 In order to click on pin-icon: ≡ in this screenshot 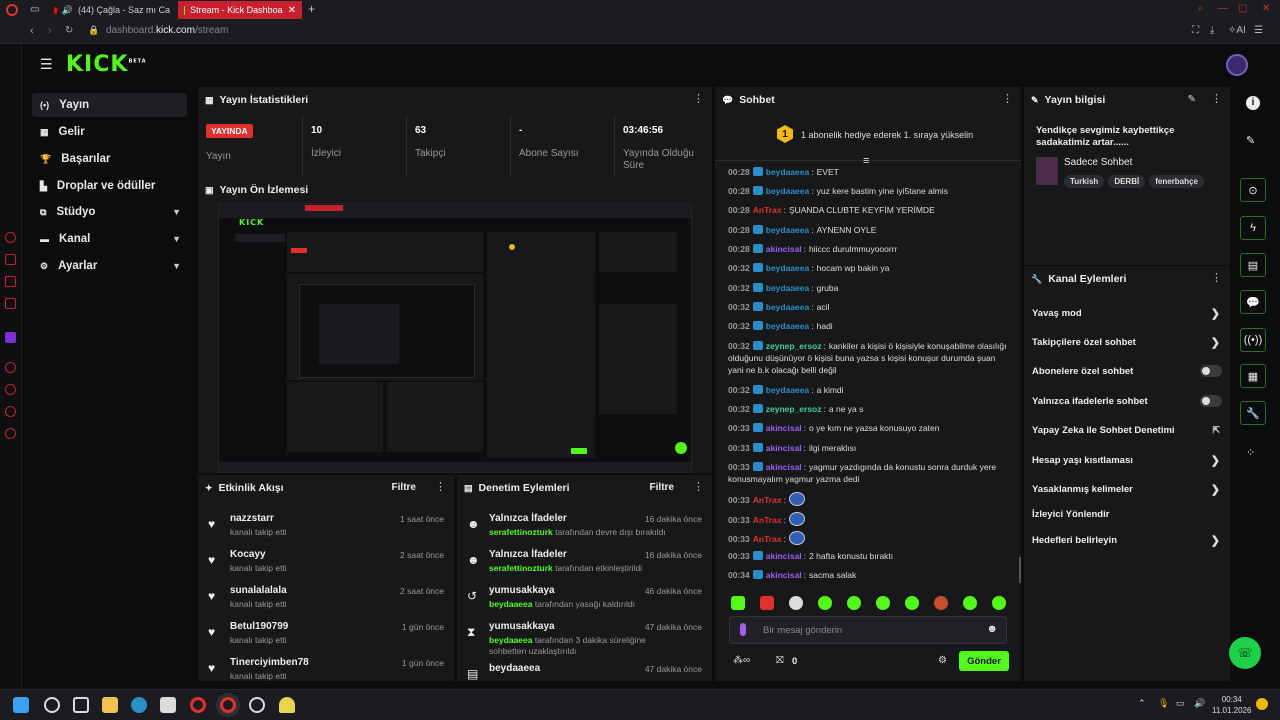, I will do `click(866, 161)`.